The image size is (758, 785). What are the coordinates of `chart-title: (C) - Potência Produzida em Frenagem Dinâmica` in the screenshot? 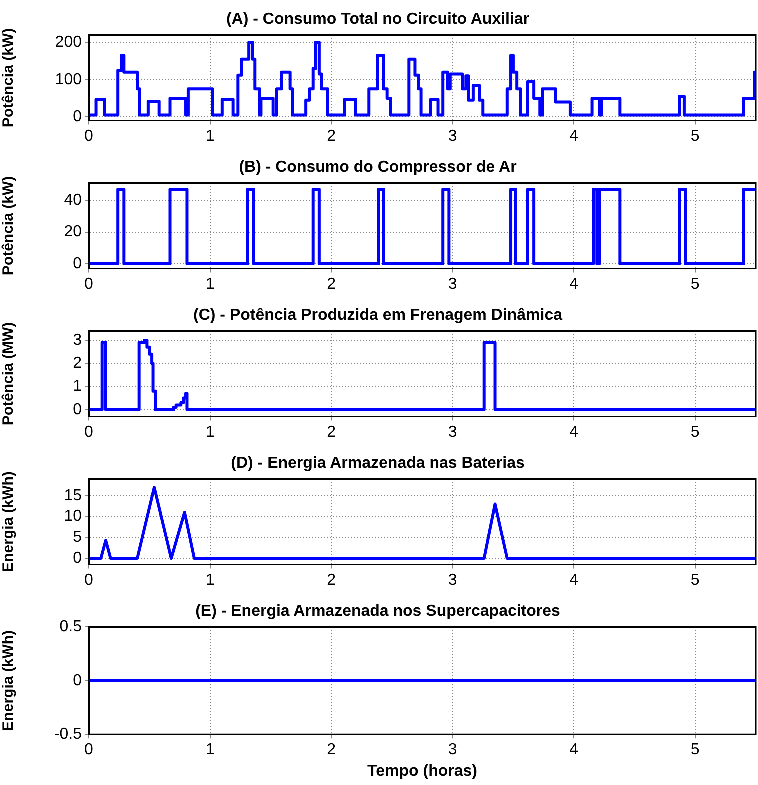 It's located at (378, 315).